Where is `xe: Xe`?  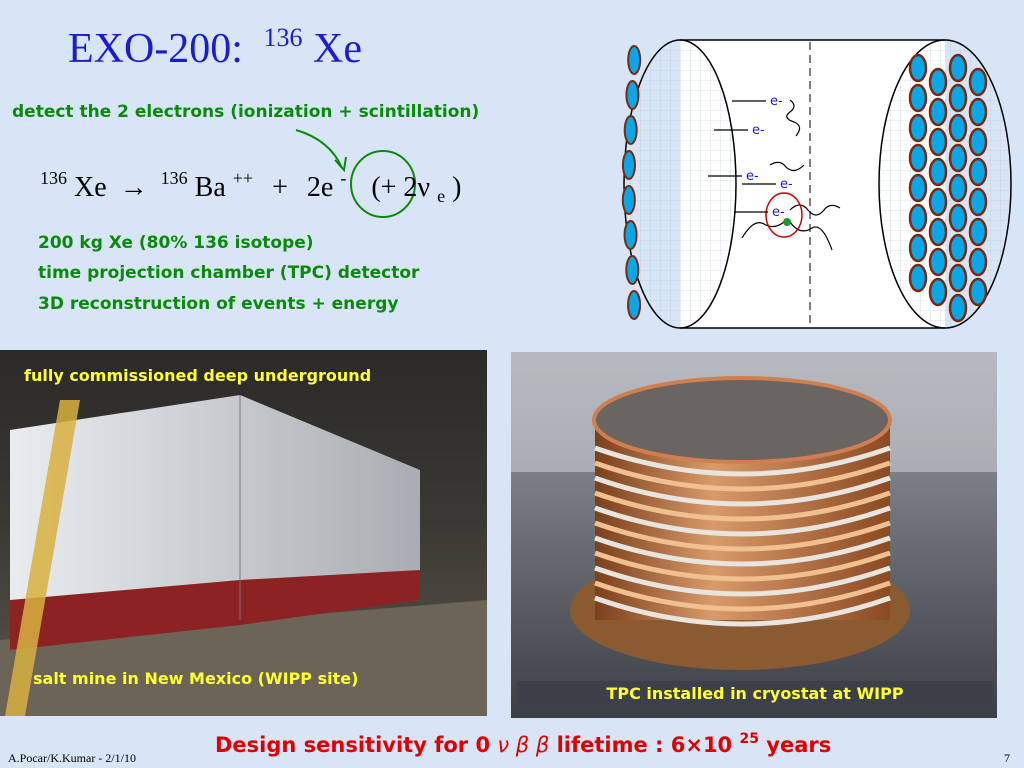
xe: Xe is located at coordinates (90, 187).